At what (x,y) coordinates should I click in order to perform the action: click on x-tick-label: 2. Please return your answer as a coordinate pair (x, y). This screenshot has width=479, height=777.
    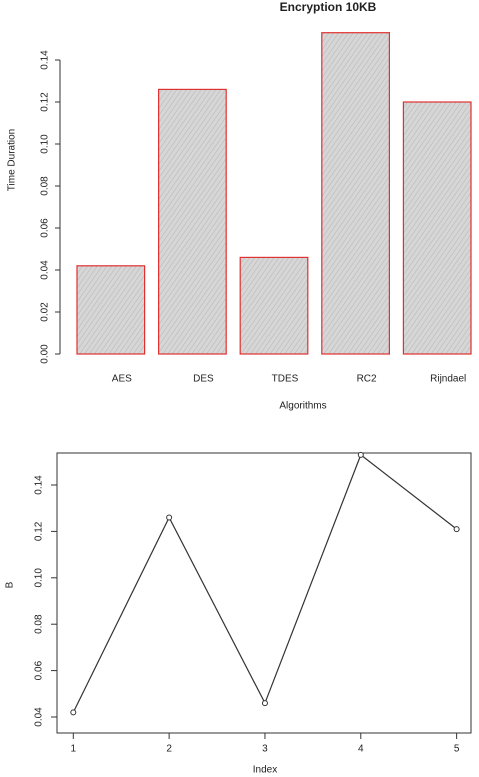
    Looking at the image, I should click on (169, 749).